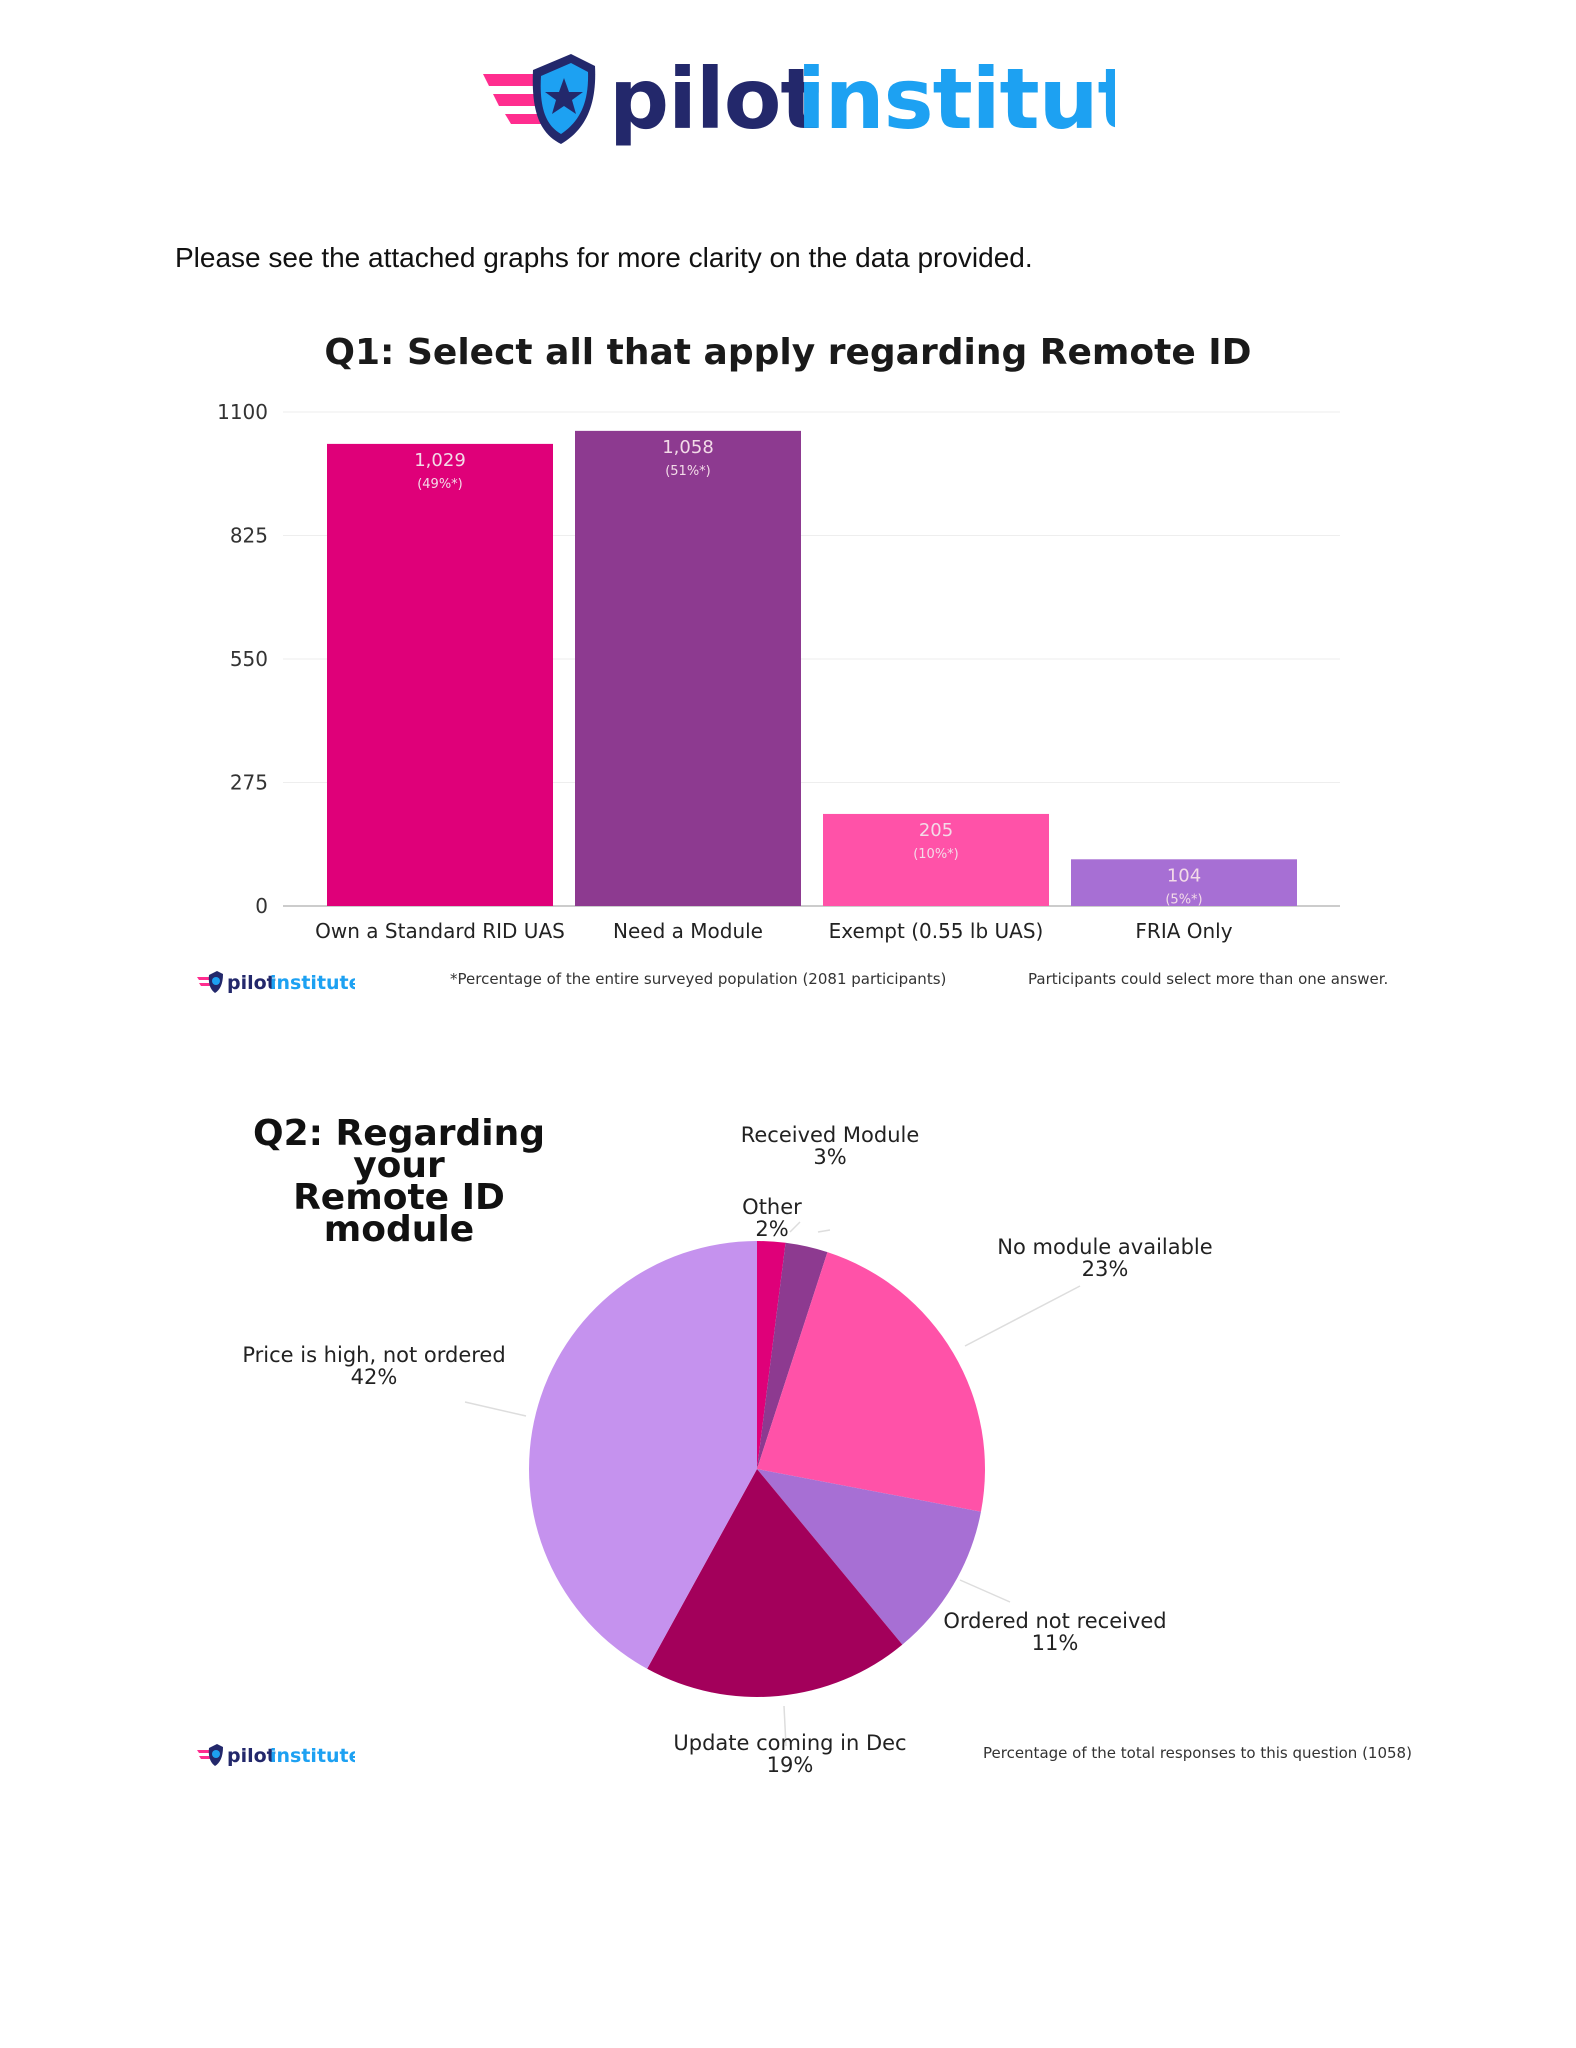  I want to click on bar-percent-label: (5%*), so click(1183, 899).